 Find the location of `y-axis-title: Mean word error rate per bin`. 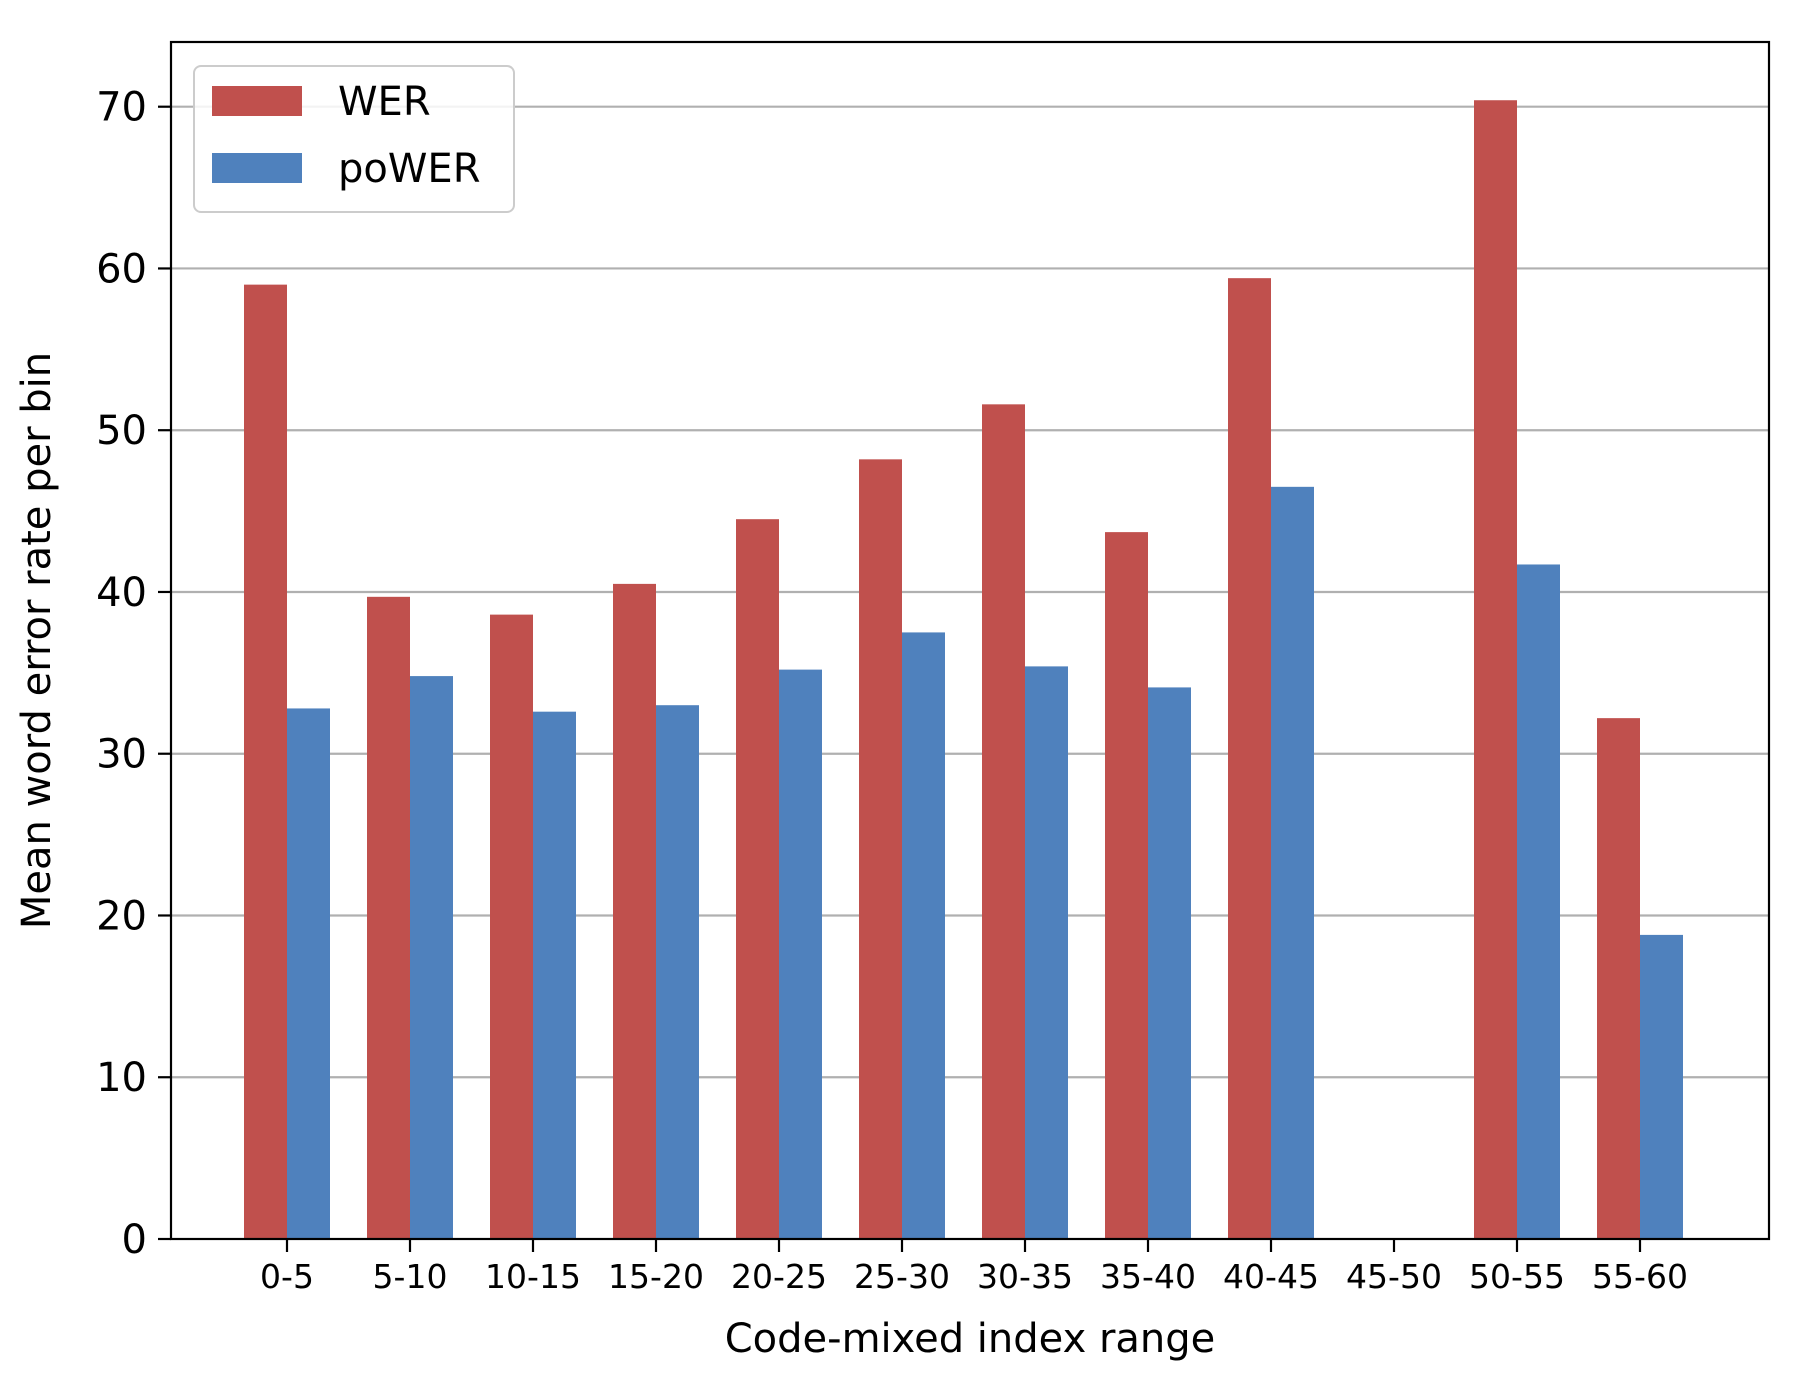

y-axis-title: Mean word error rate per bin is located at coordinates (37, 640).